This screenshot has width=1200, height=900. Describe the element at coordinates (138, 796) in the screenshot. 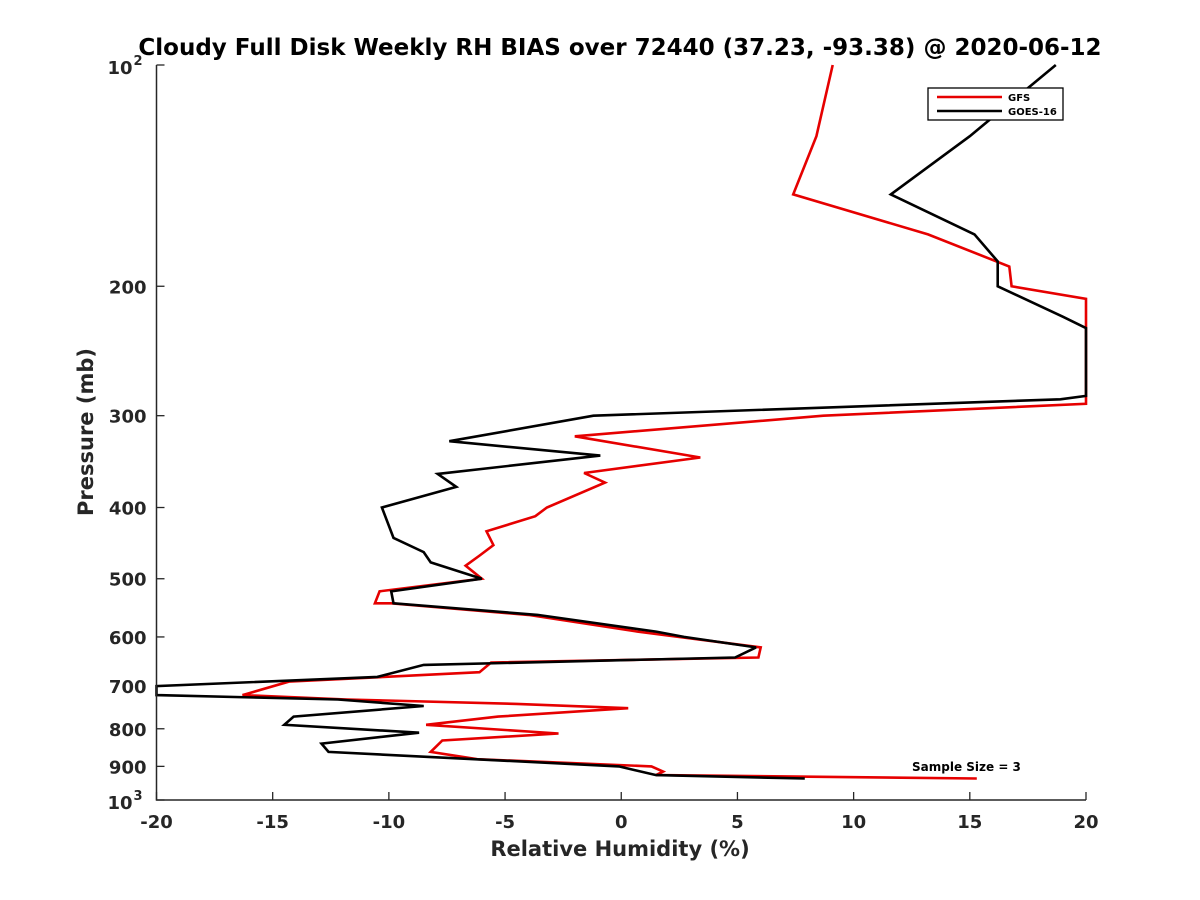

I see `y-tick-exponent: 3` at that location.